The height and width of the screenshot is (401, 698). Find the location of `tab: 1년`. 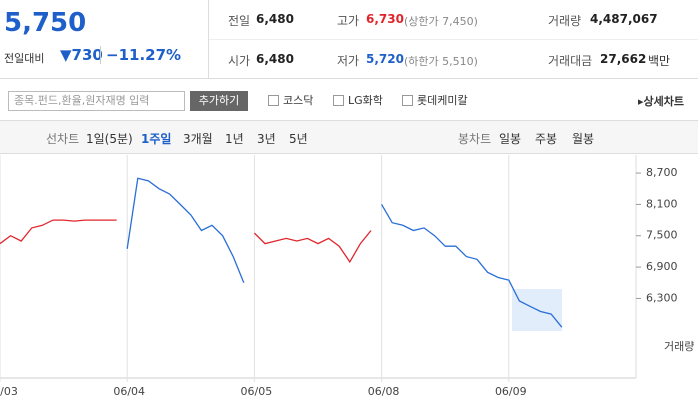

tab: 1년 is located at coordinates (234, 139).